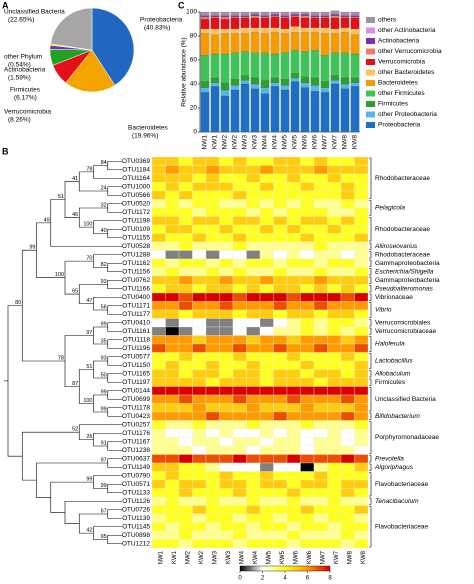 The width and height of the screenshot is (474, 584). I want to click on otu-label: OTU1161, so click(136, 331).